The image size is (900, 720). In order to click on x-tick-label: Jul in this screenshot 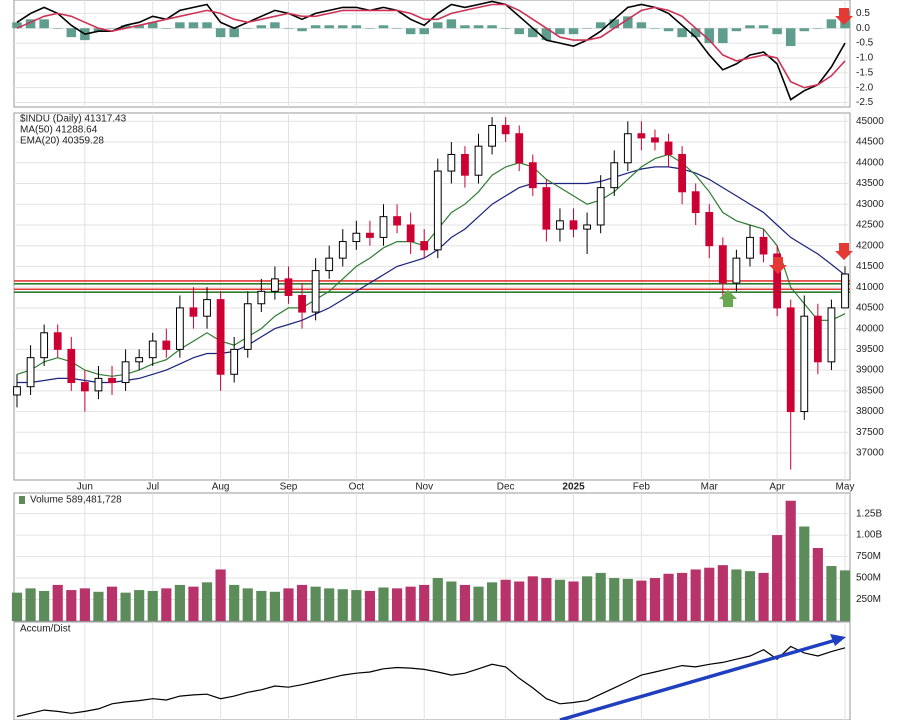, I will do `click(152, 487)`.